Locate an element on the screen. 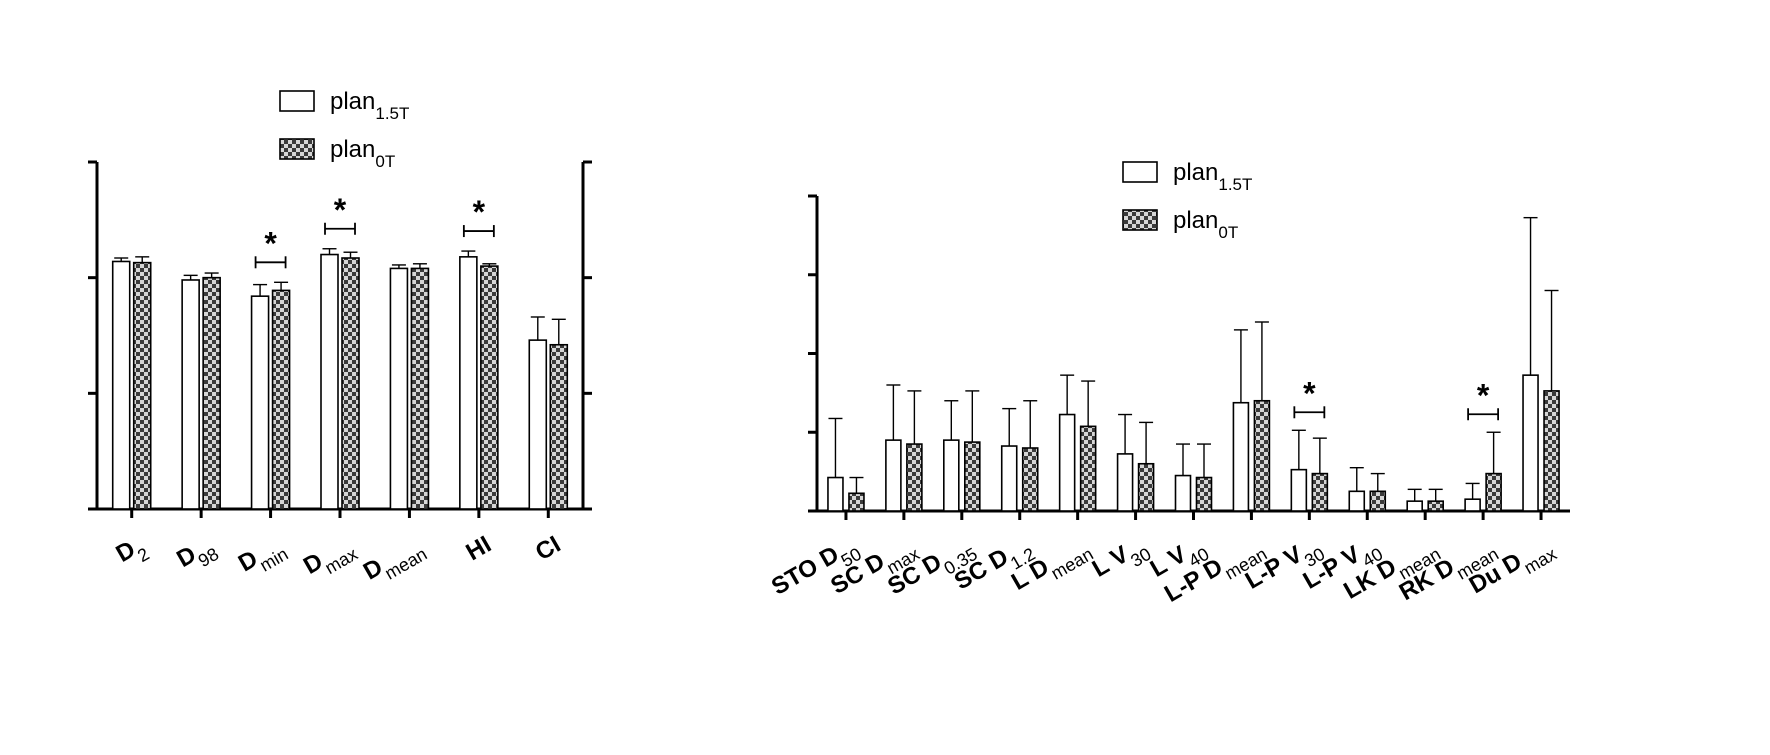 The height and width of the screenshot is (755, 1770). a-significance-0-star: * is located at coordinates (270, 243).